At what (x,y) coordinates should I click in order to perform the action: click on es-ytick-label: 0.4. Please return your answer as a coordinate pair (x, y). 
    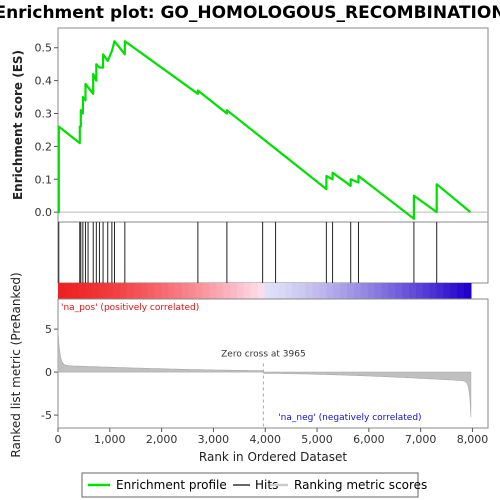
    Looking at the image, I should click on (44, 81).